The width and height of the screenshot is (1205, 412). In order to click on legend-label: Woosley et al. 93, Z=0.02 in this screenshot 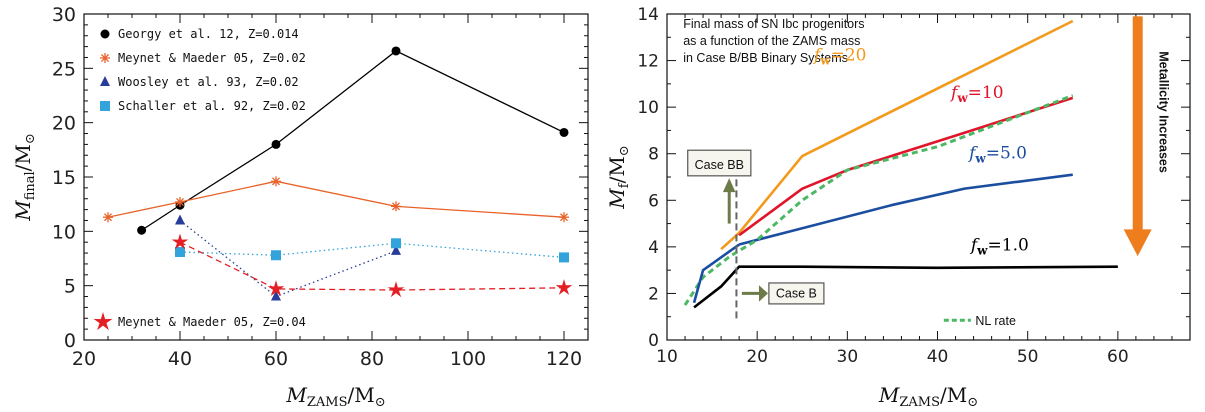, I will do `click(208, 82)`.